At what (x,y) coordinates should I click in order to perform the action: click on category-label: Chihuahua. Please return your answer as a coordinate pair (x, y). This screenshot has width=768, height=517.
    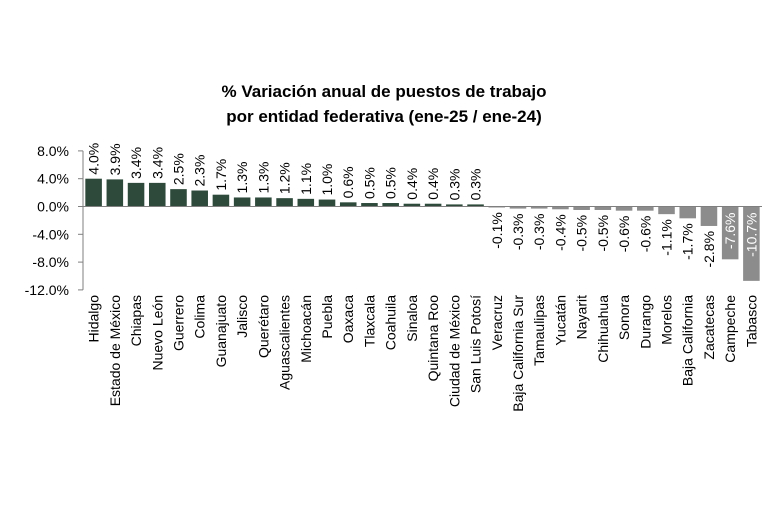
    Looking at the image, I should click on (603, 329).